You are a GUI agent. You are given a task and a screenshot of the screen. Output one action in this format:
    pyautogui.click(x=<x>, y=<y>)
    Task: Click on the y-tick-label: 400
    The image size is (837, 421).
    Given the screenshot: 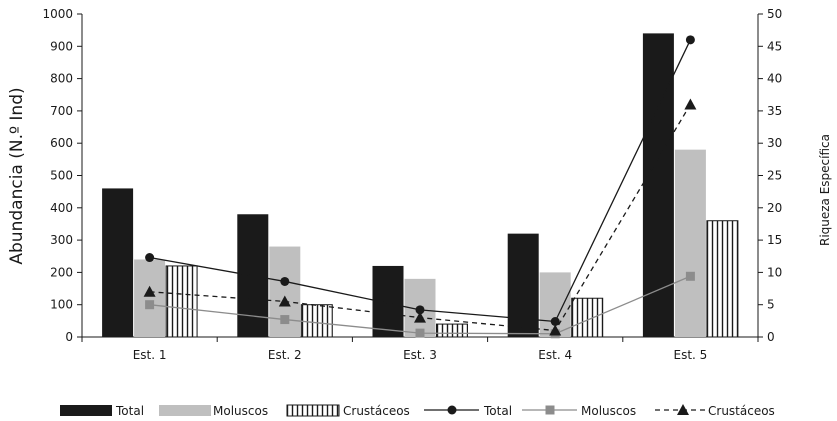 What is the action you would take?
    pyautogui.click(x=61, y=208)
    